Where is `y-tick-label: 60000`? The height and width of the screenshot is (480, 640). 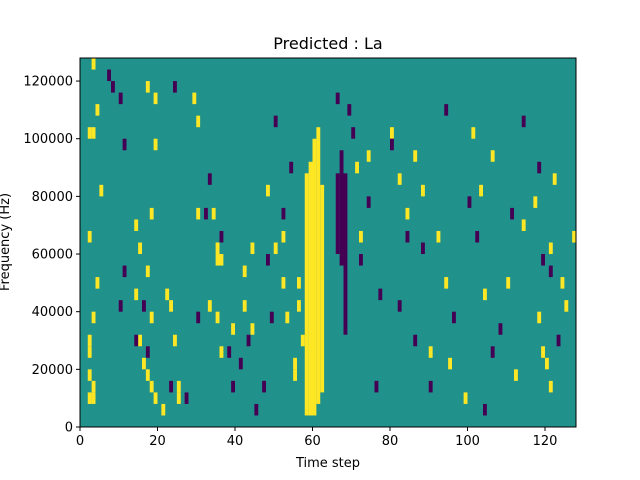 y-tick-label: 60000 is located at coordinates (52, 255).